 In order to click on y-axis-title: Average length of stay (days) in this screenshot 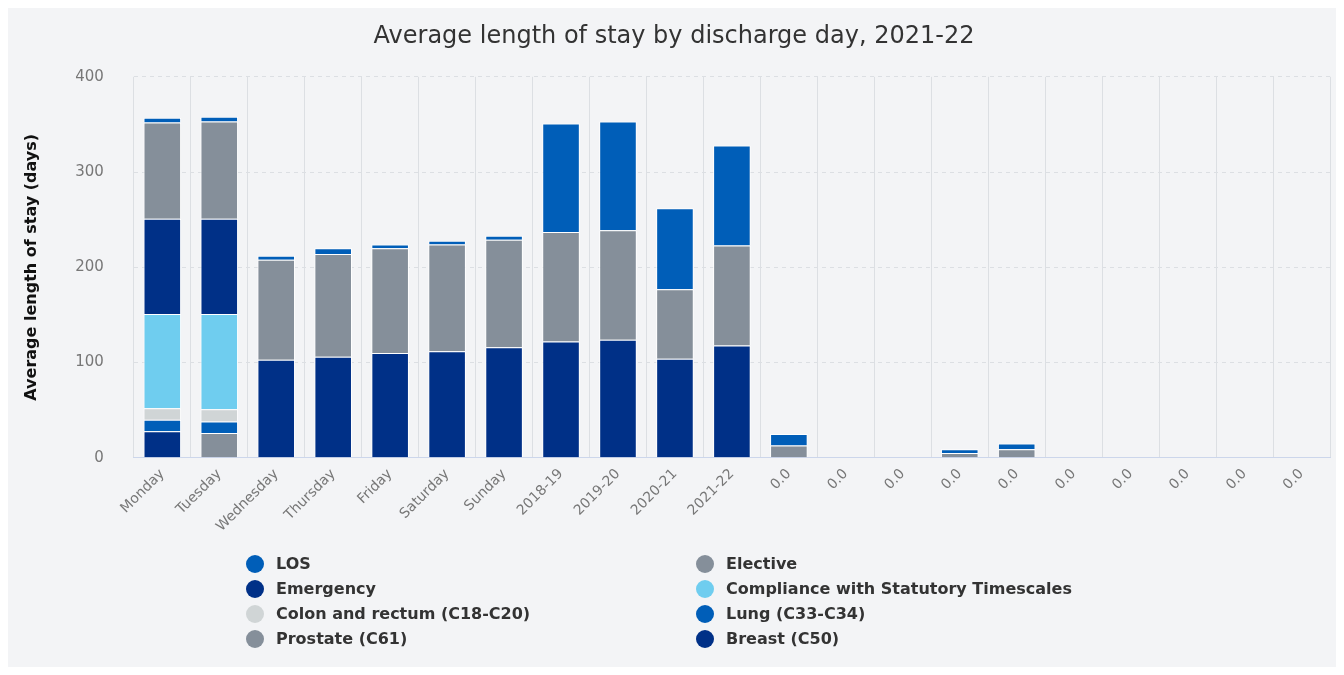, I will do `click(30, 267)`.